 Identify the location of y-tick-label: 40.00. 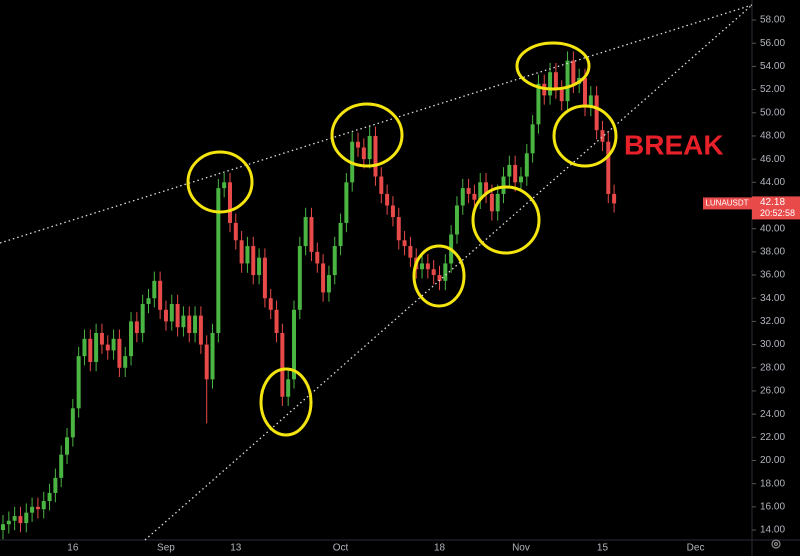
(772, 228).